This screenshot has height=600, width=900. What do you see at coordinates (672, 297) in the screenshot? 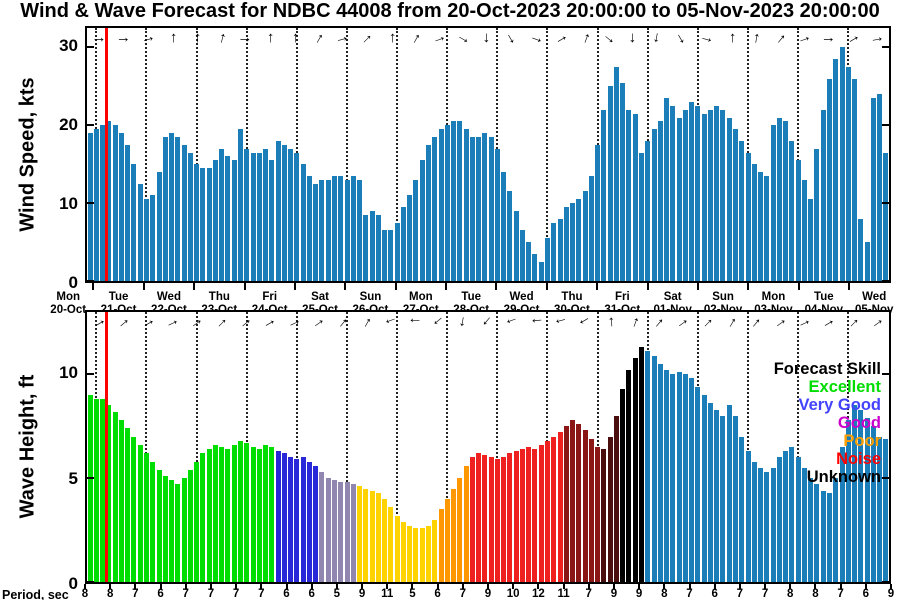
I see `day-name: Sat` at bounding box center [672, 297].